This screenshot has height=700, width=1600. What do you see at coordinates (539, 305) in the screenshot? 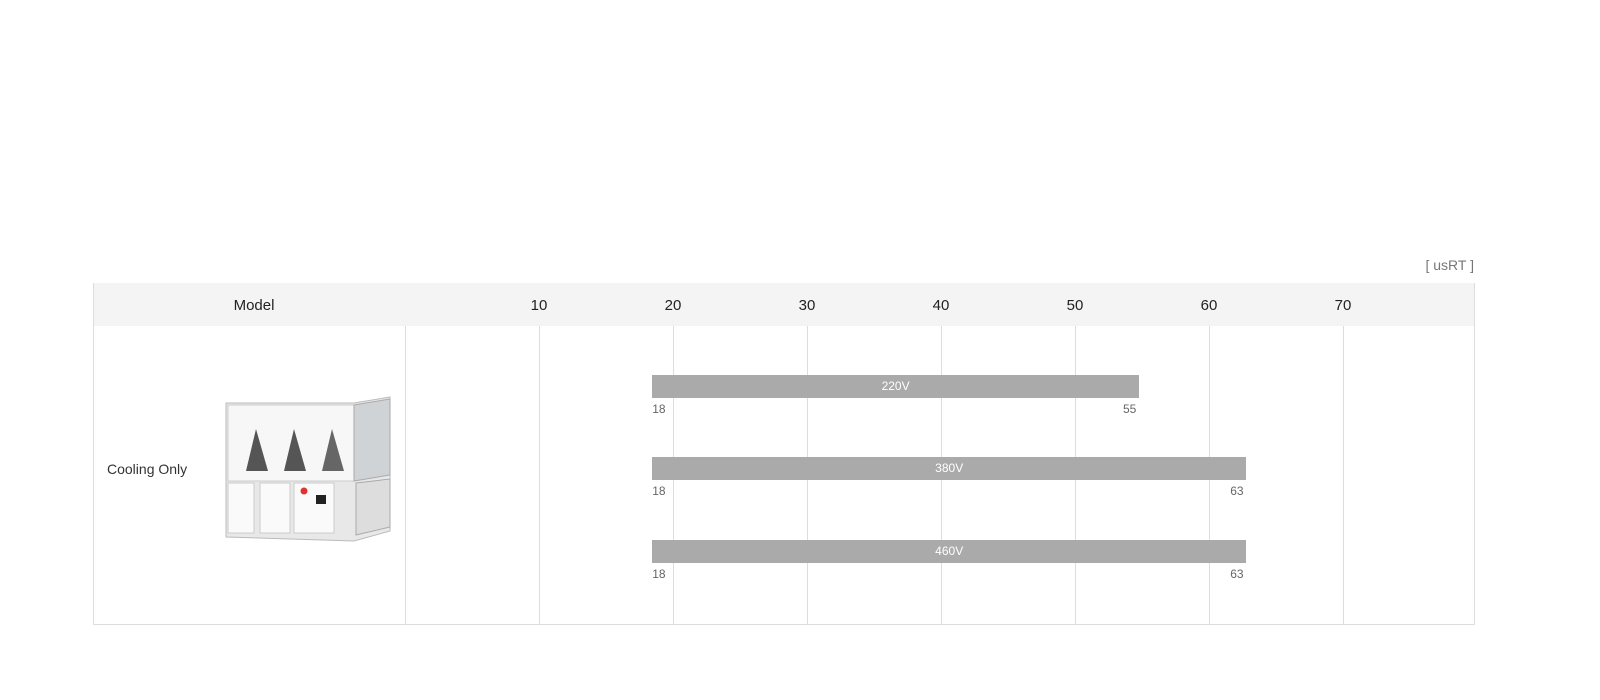
I see `x-tick-label: 10` at bounding box center [539, 305].